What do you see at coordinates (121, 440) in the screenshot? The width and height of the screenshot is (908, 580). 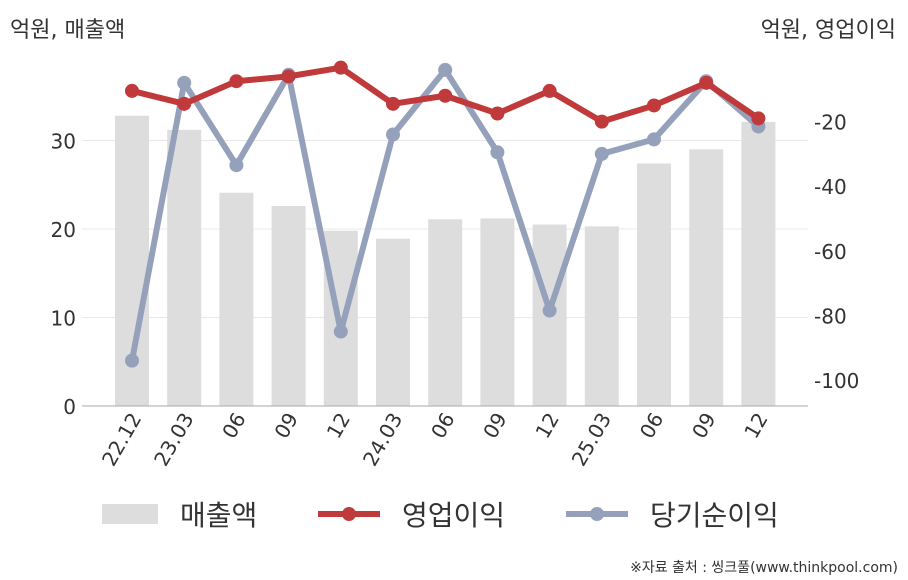 I see `x-tick-label: 22.12` at bounding box center [121, 440].